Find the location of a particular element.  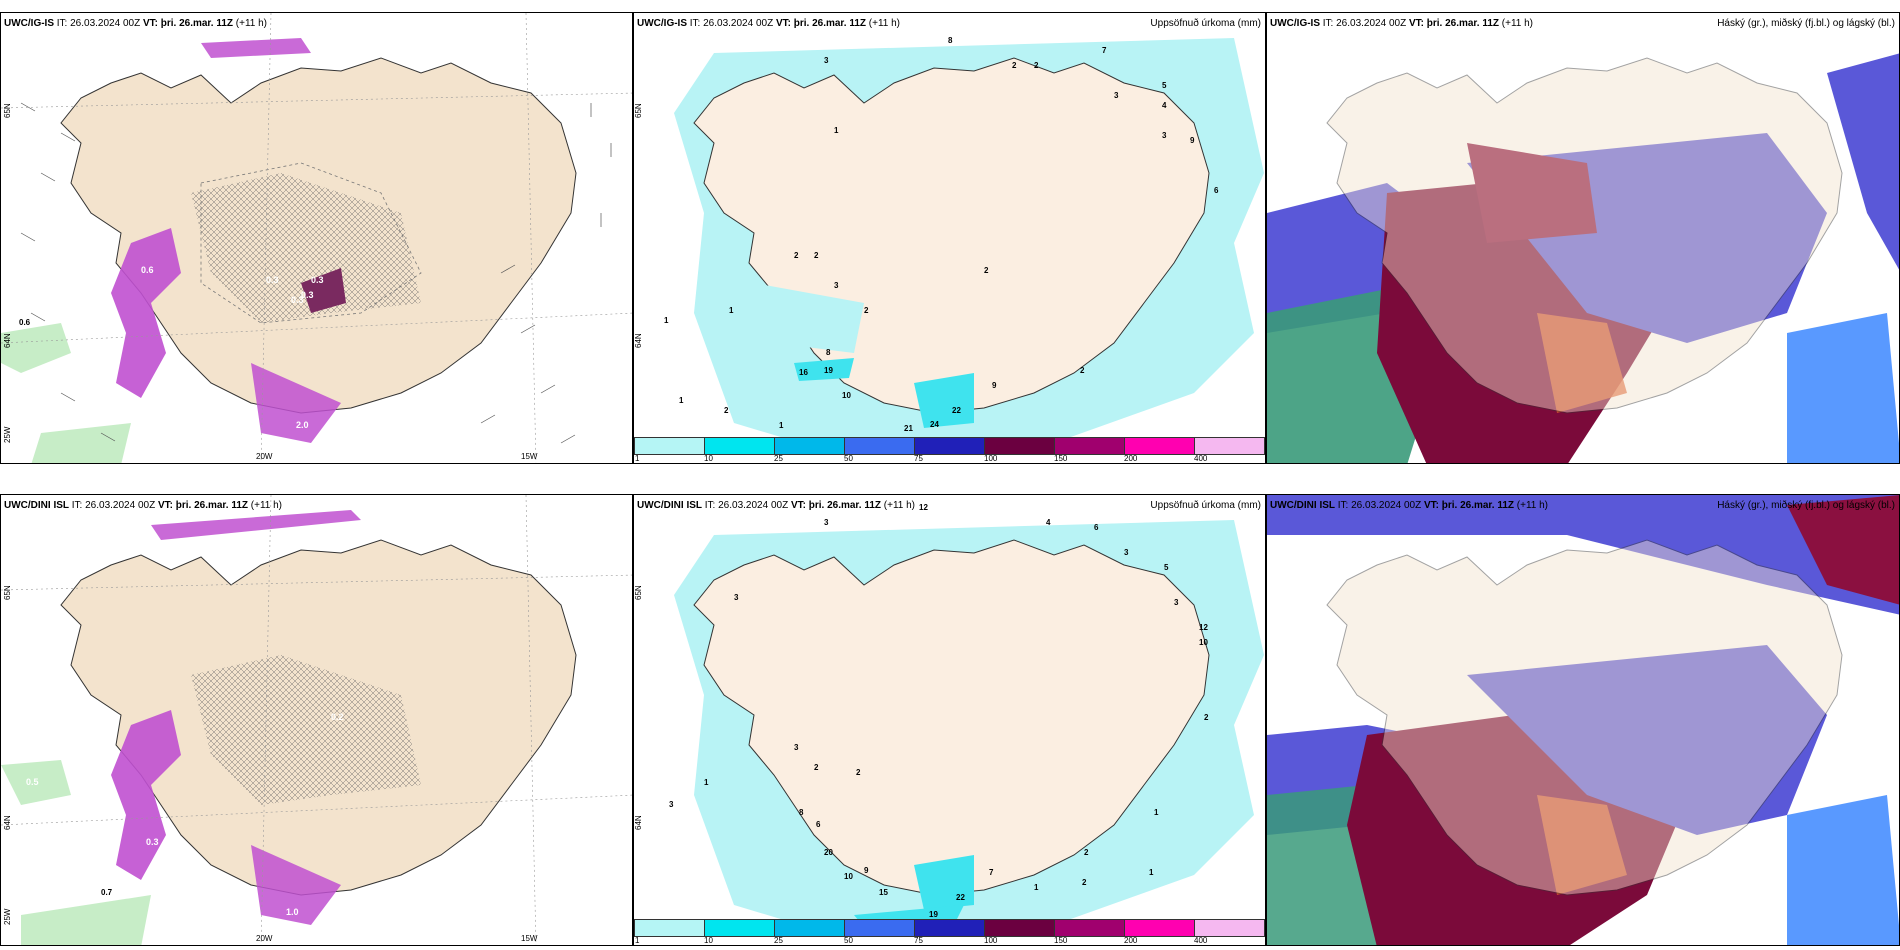

lat-label: 64N is located at coordinates (638, 822).